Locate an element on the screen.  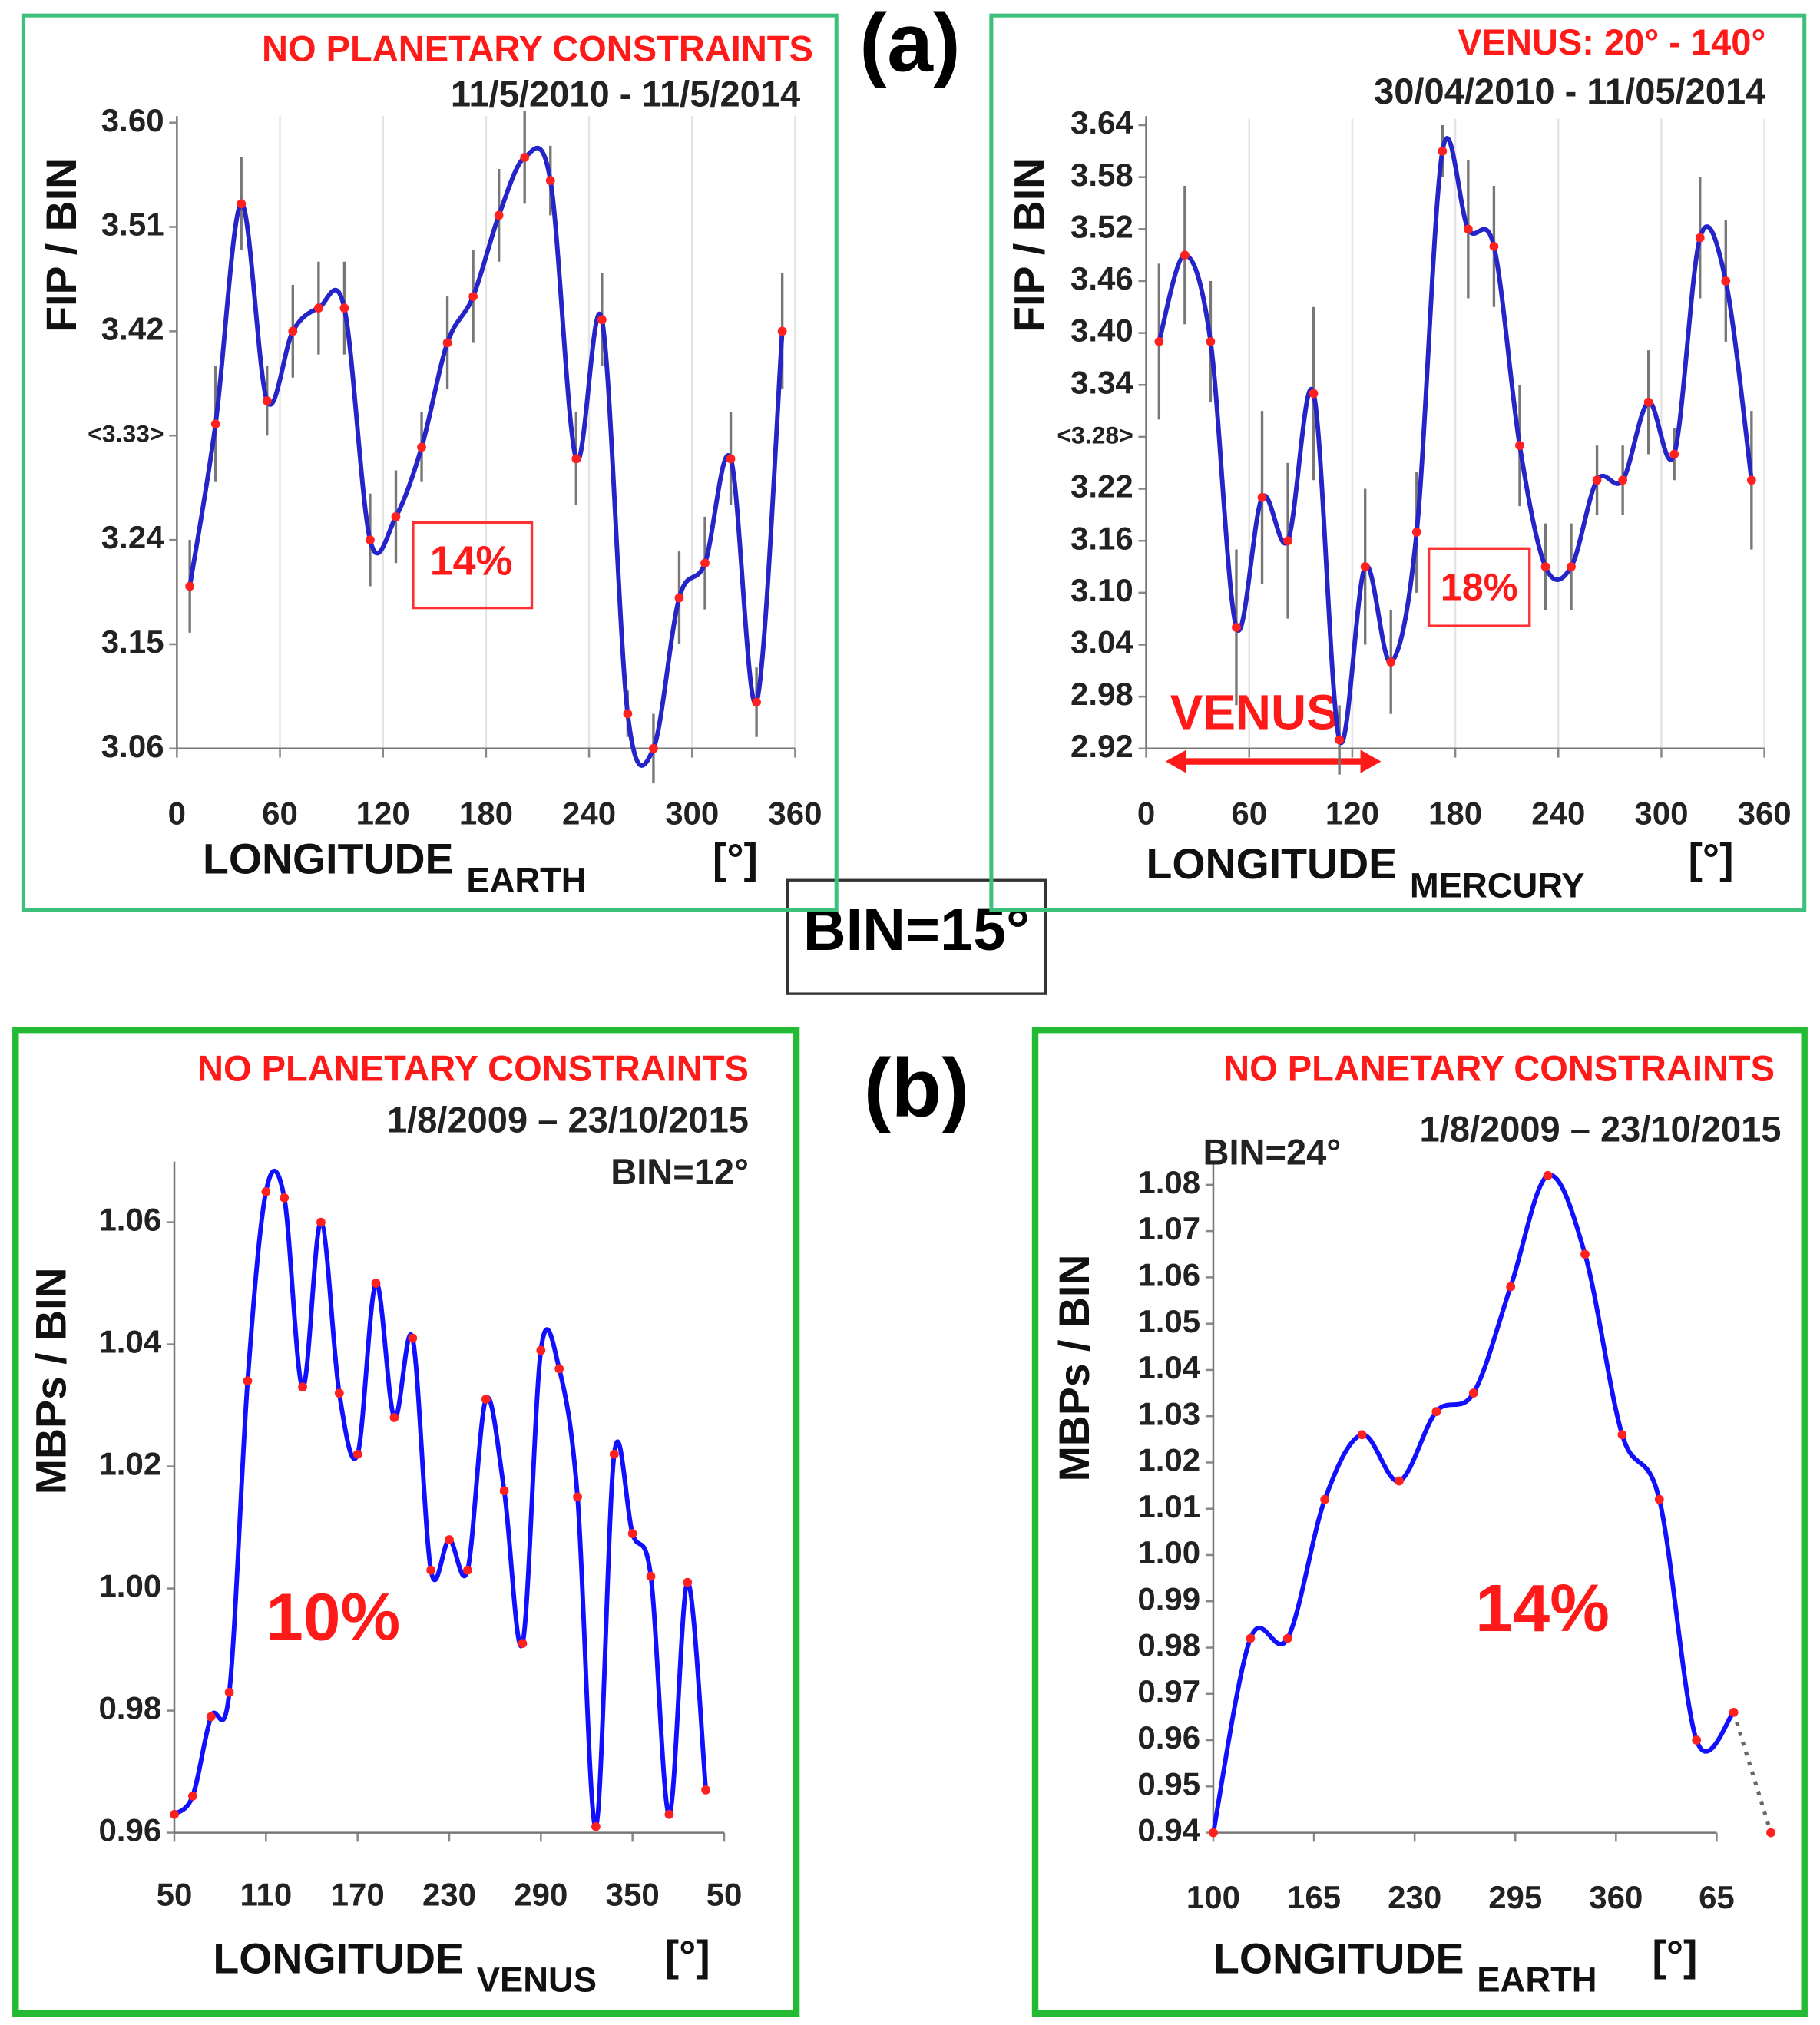
x-tick-label: 230 is located at coordinates (1414, 1897).